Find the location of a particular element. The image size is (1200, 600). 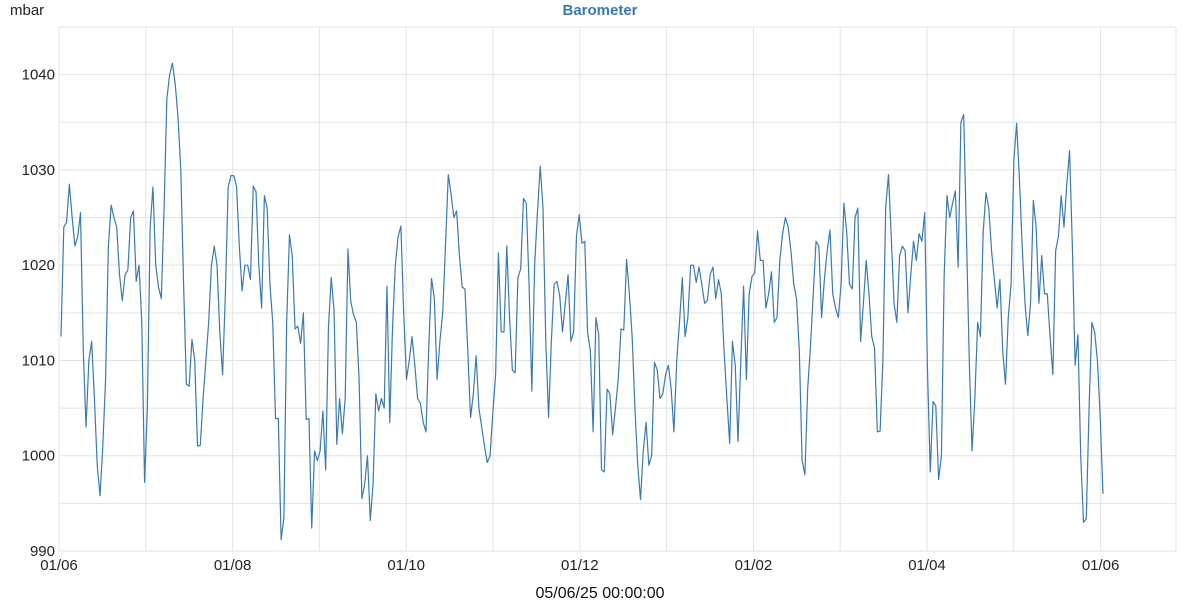

y-tick-label: 1040 is located at coordinates (38, 75).